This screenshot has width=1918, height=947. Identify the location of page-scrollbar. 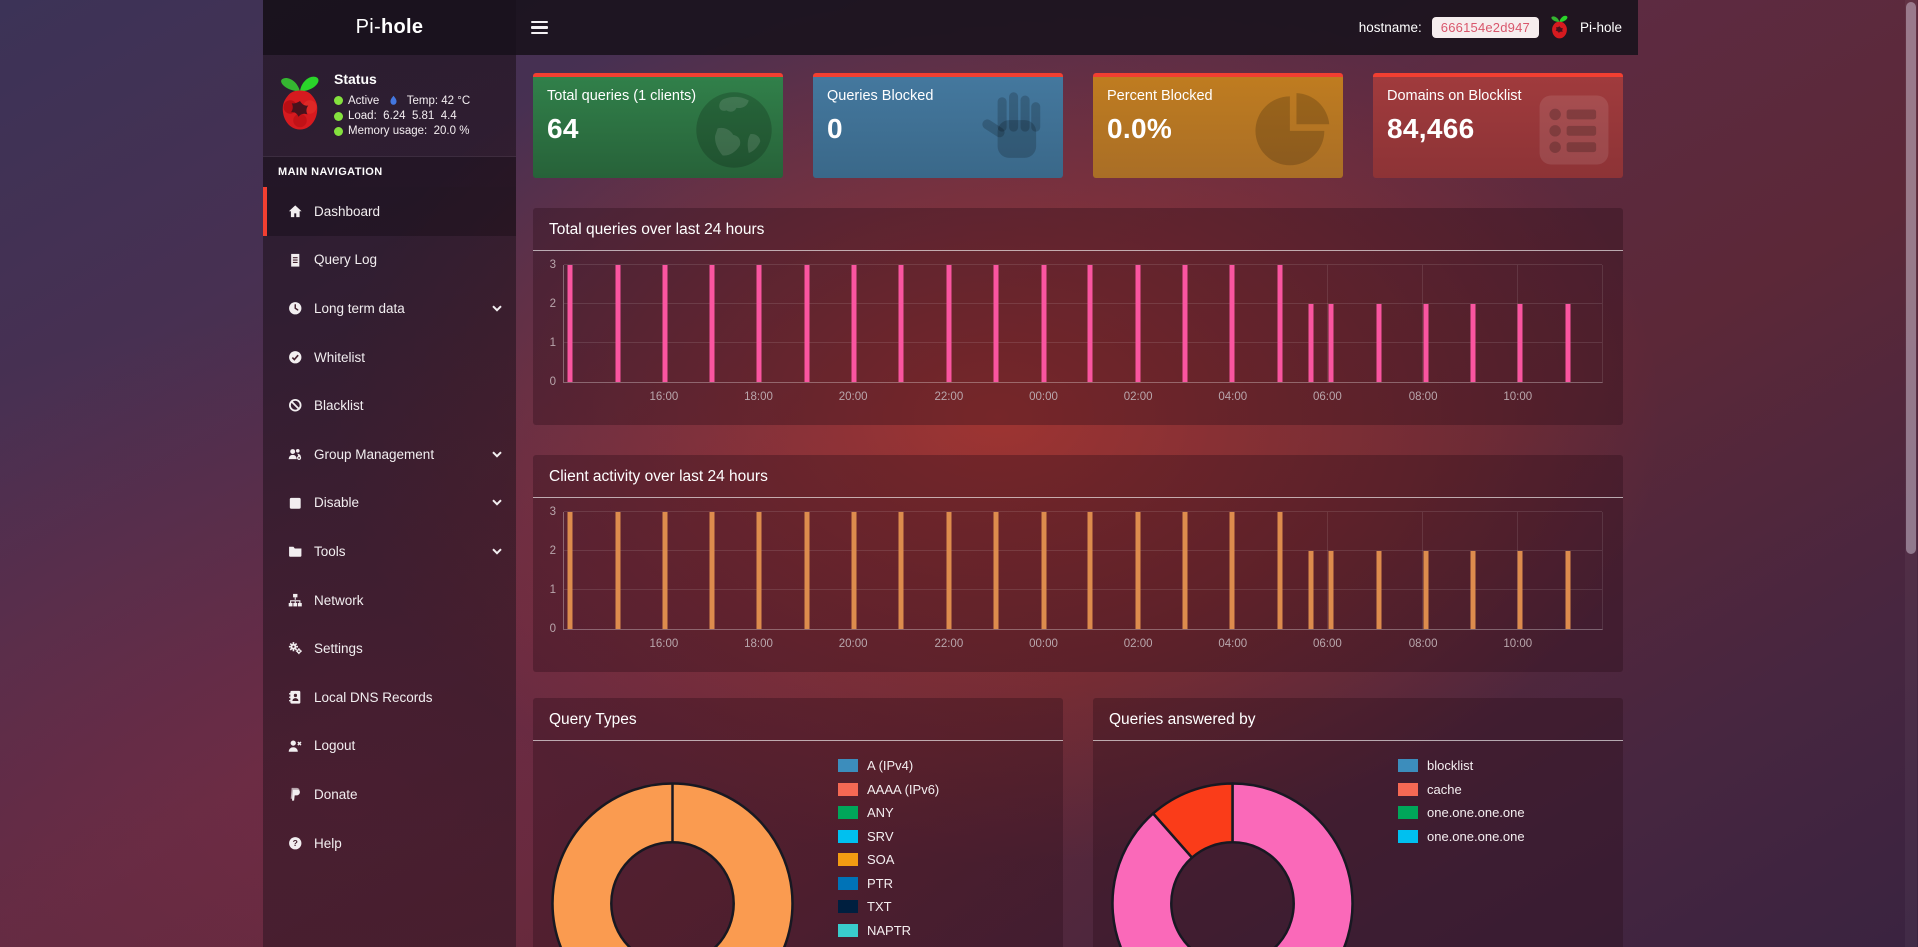
(1911, 473).